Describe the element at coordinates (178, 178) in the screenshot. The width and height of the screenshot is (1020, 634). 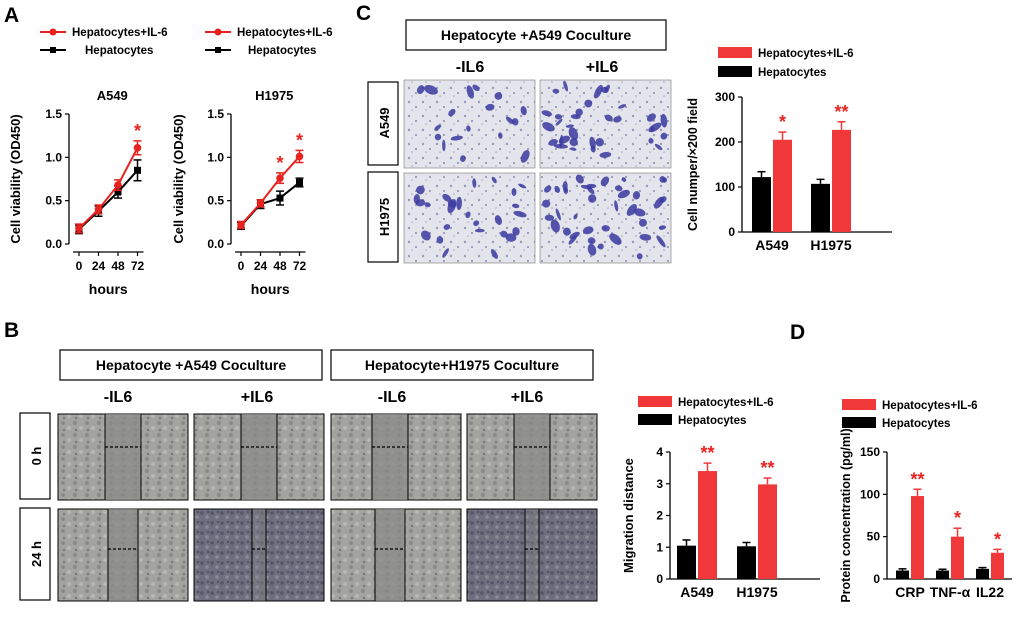
I see `y-axis-label: Cell viability (OD450)` at that location.